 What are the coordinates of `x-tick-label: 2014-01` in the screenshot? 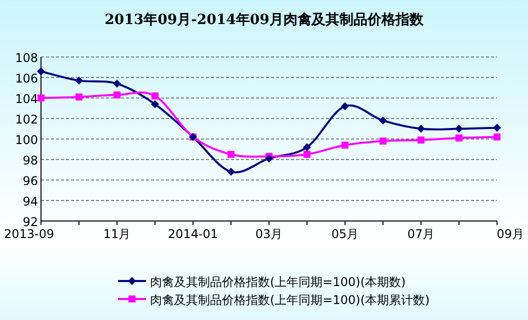 It's located at (193, 234).